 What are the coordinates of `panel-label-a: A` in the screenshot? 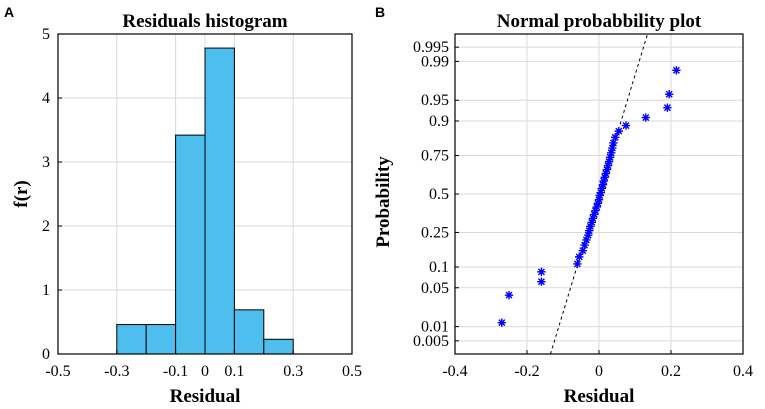 It's located at (9, 12).